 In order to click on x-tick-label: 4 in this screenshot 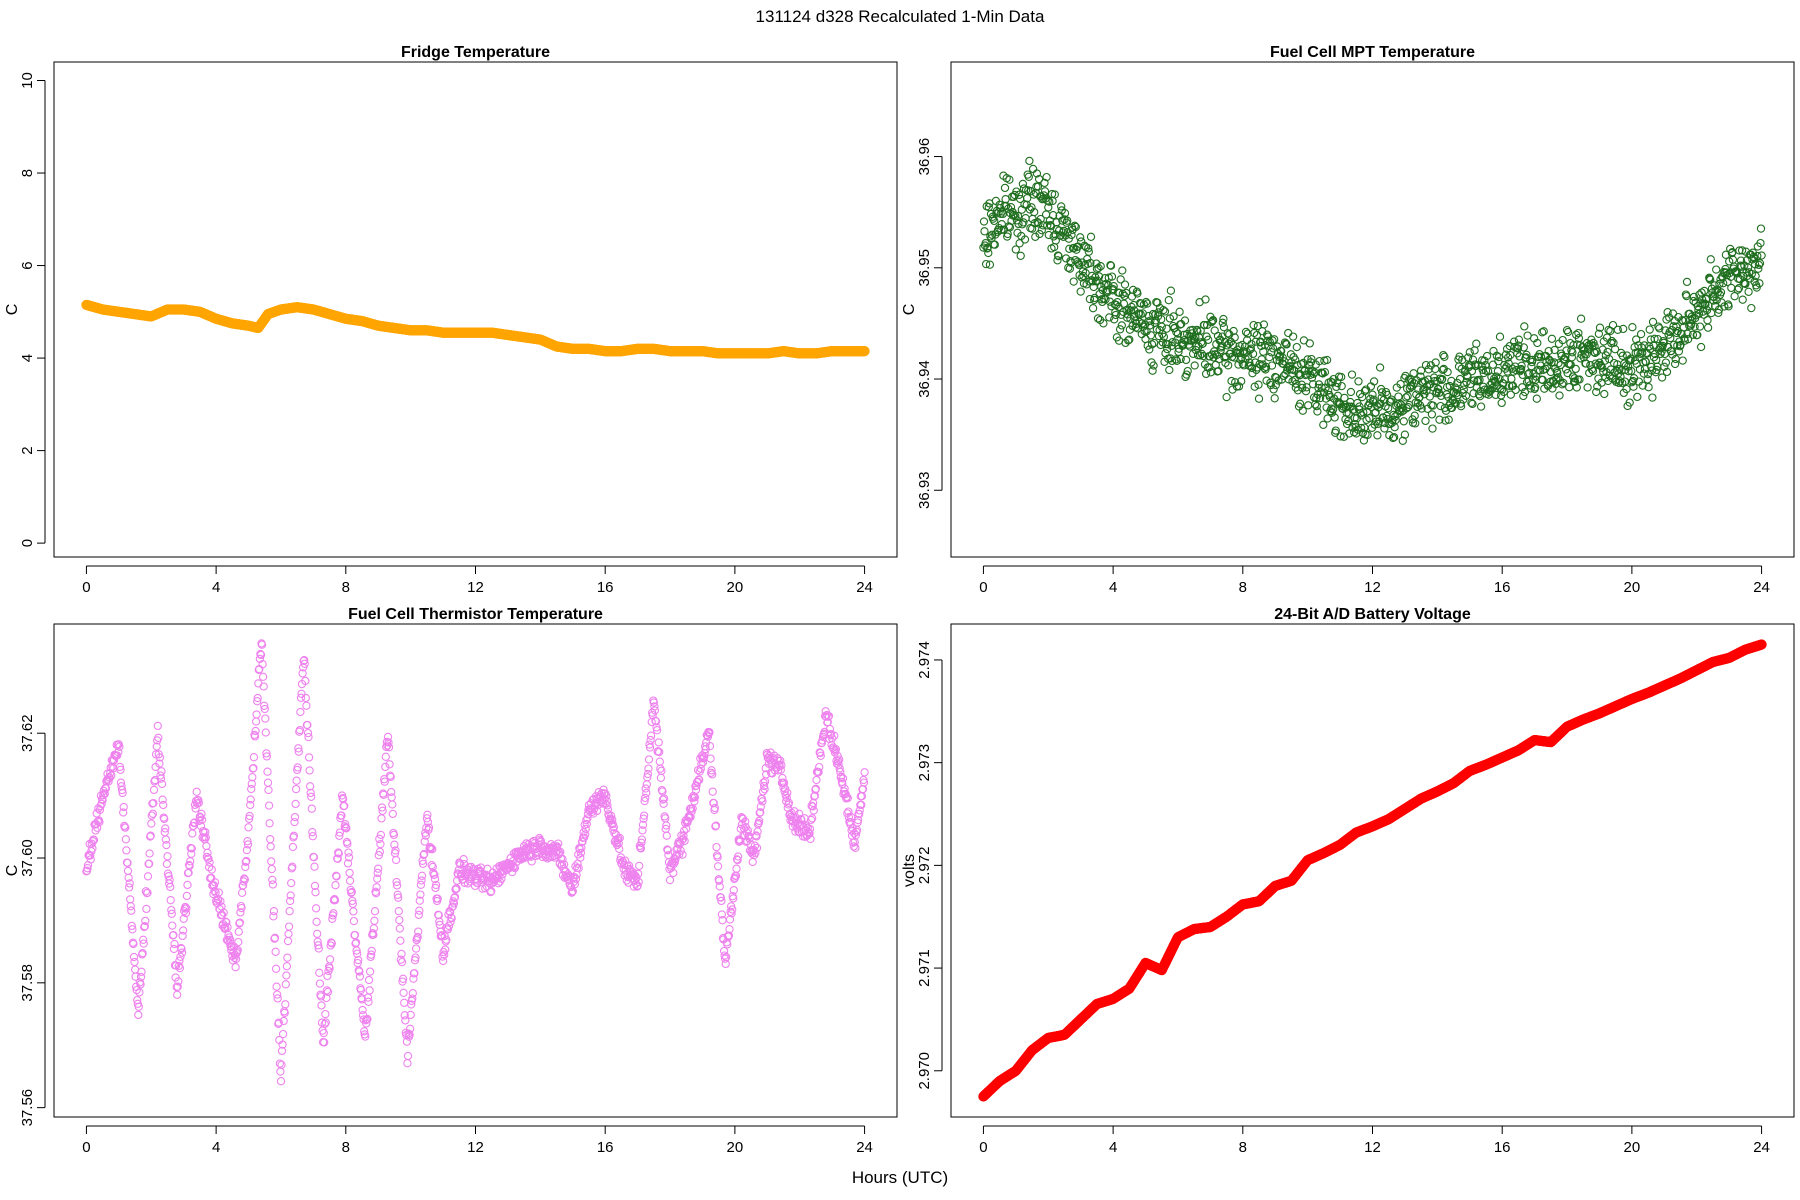, I will do `click(1113, 587)`.